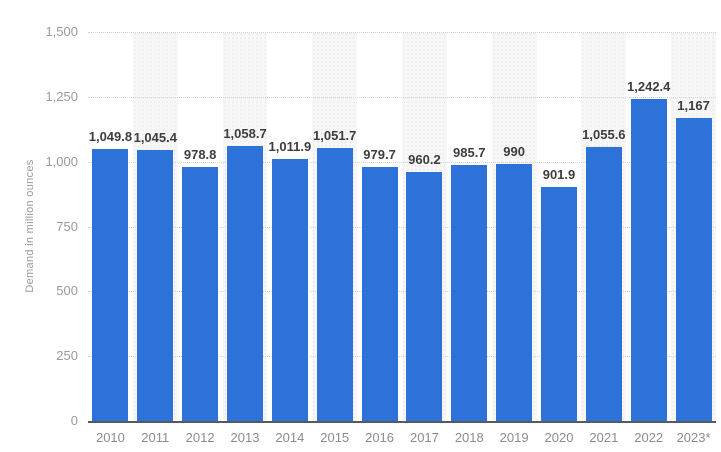  Describe the element at coordinates (67, 356) in the screenshot. I see `y-axis-tick-label: 250` at that location.